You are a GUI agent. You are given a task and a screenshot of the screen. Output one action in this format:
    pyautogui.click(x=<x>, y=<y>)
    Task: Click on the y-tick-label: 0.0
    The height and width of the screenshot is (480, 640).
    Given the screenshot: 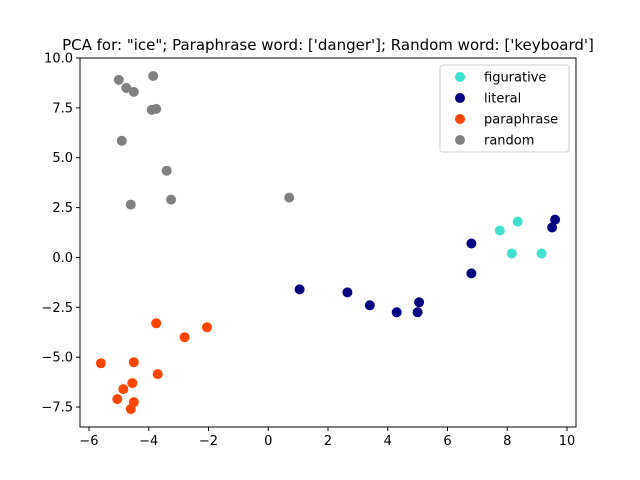 What is the action you would take?
    pyautogui.click(x=62, y=258)
    